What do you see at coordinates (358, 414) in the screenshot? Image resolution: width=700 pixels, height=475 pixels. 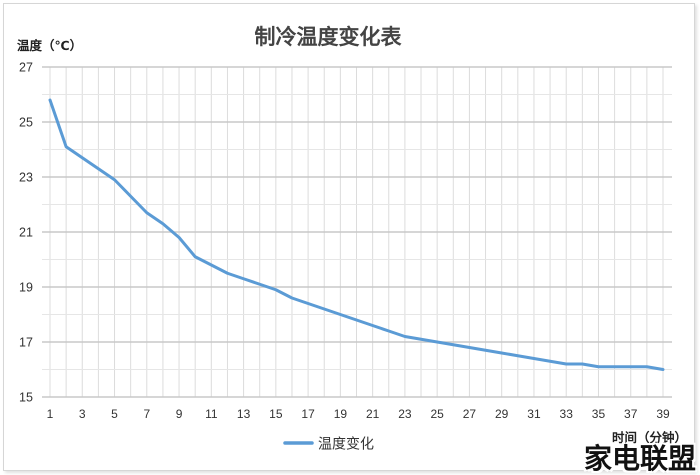 I see `x-axis-tick-labels: 1 3 5 7 9 11 13 15 17 19 21 23 25 27 29 31 33 35 37 39` at bounding box center [358, 414].